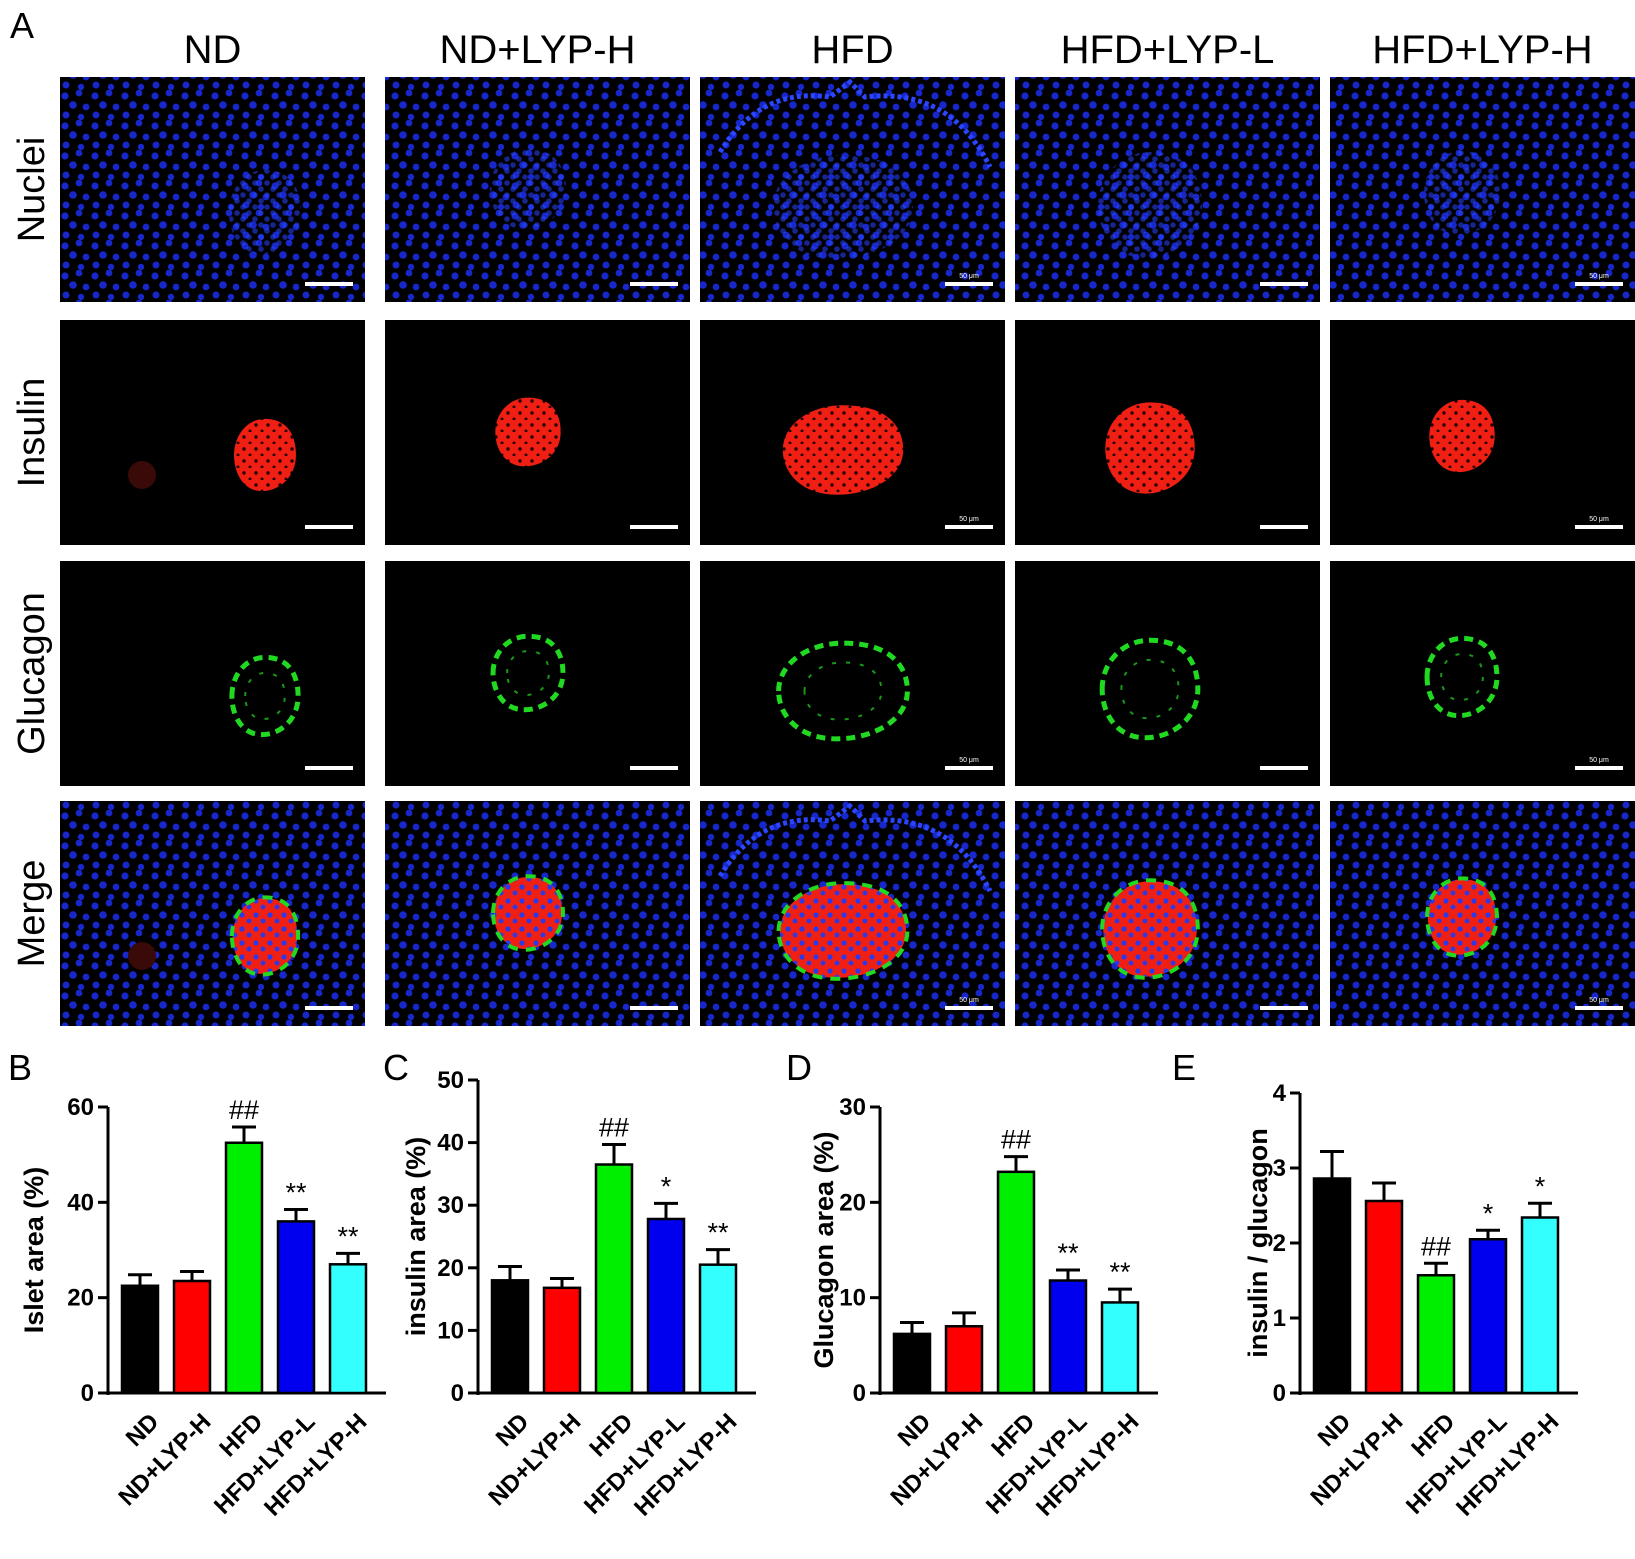 This screenshot has height=1559, width=1635. I want to click on y-tick-label: 4, so click(1280, 1093).